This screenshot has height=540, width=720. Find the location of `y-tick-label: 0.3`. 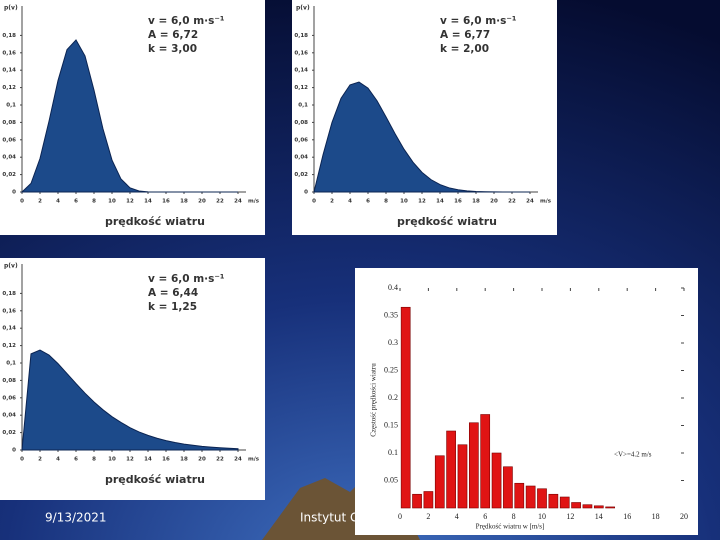

y-tick-label: 0.3 is located at coordinates (393, 342).